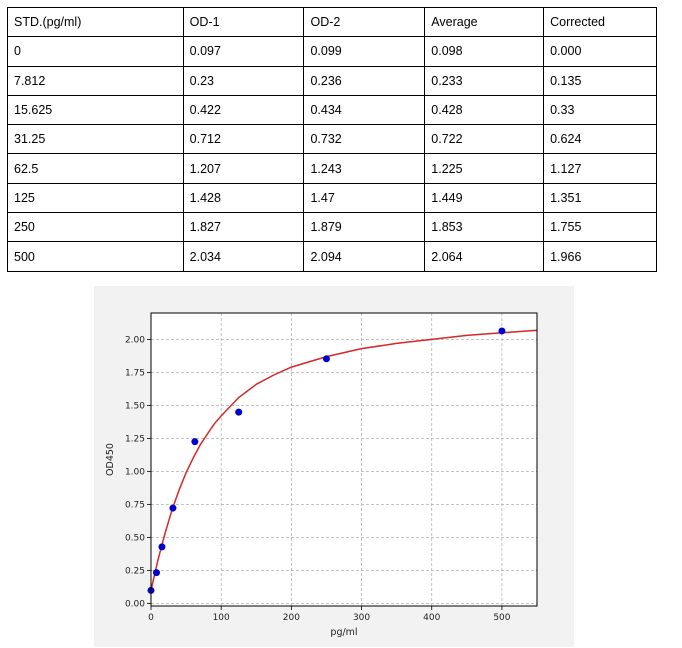  Describe the element at coordinates (95, 80) in the screenshot. I see `cell-std: 7.812` at that location.